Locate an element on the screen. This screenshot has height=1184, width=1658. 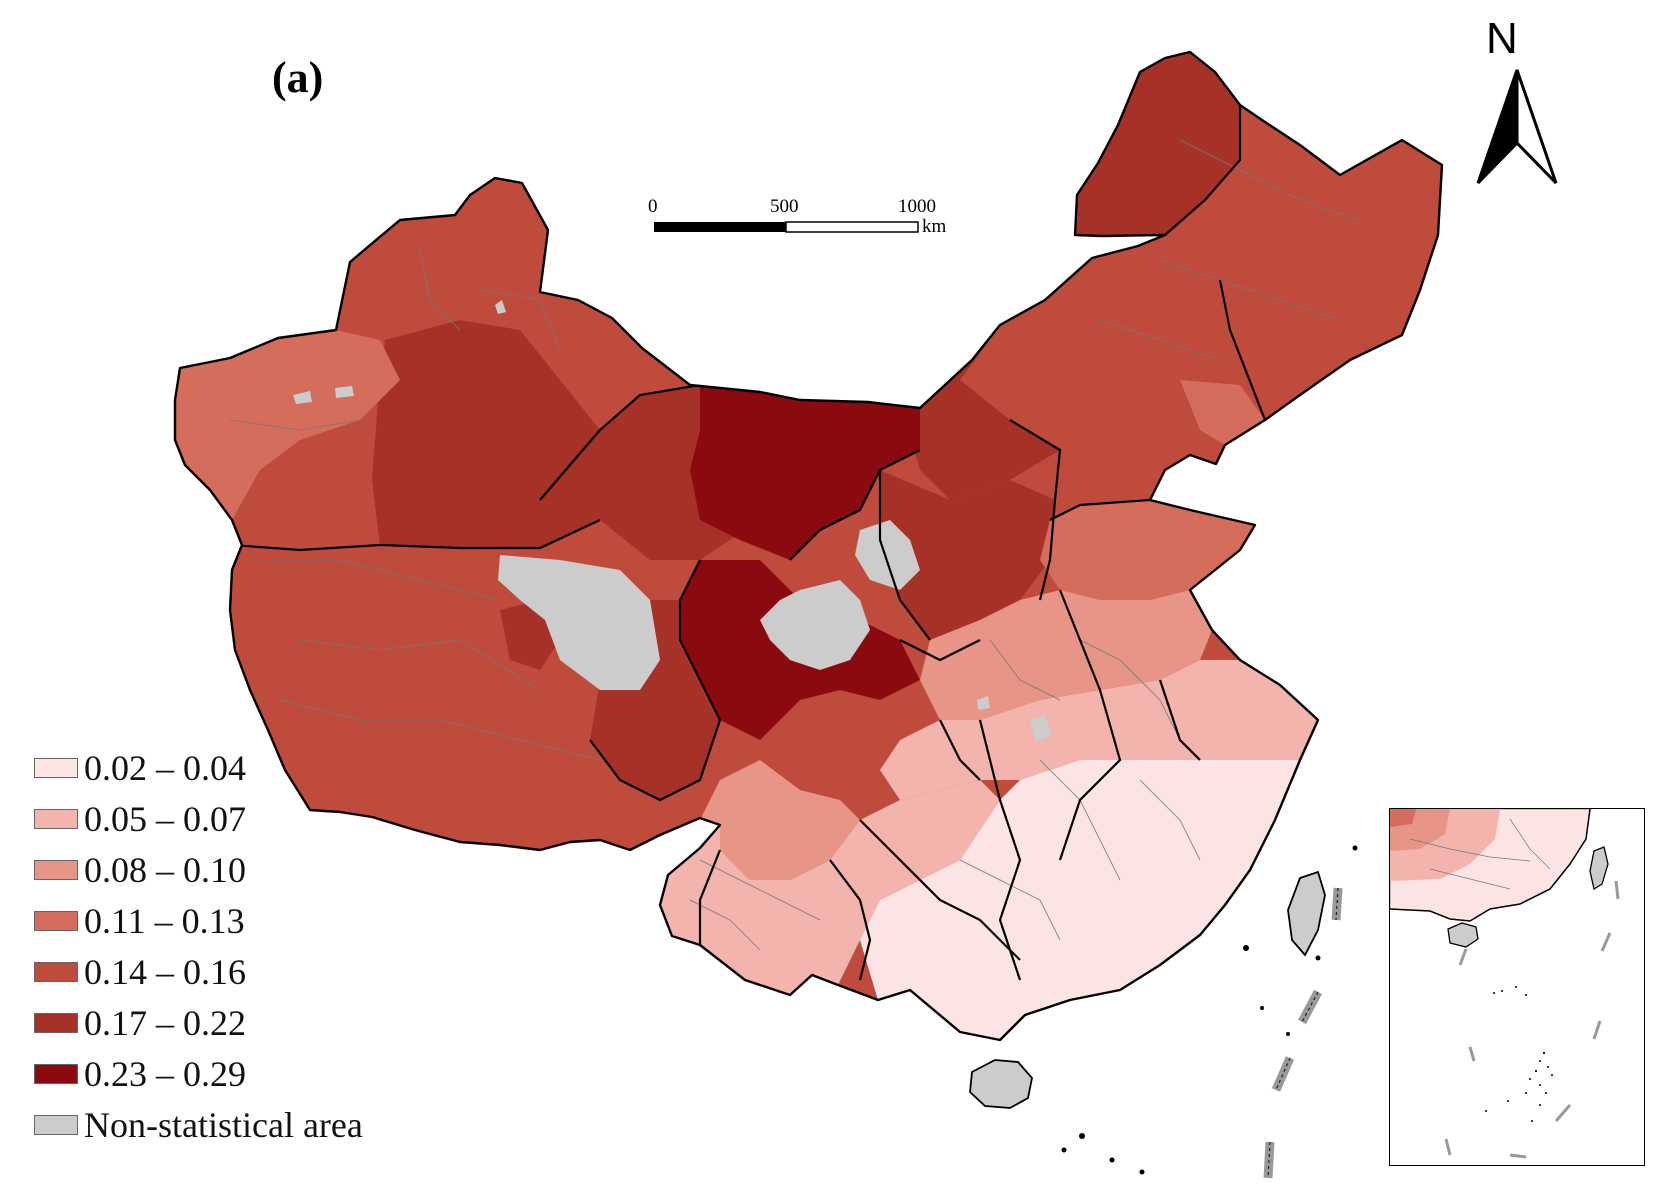
panel-label: (a) is located at coordinates (298, 77).